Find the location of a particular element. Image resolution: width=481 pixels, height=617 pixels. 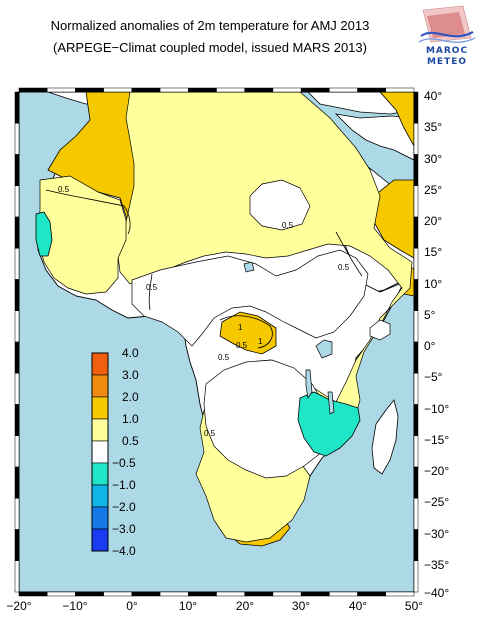

lat-tick-label: 10° is located at coordinates (433, 284).